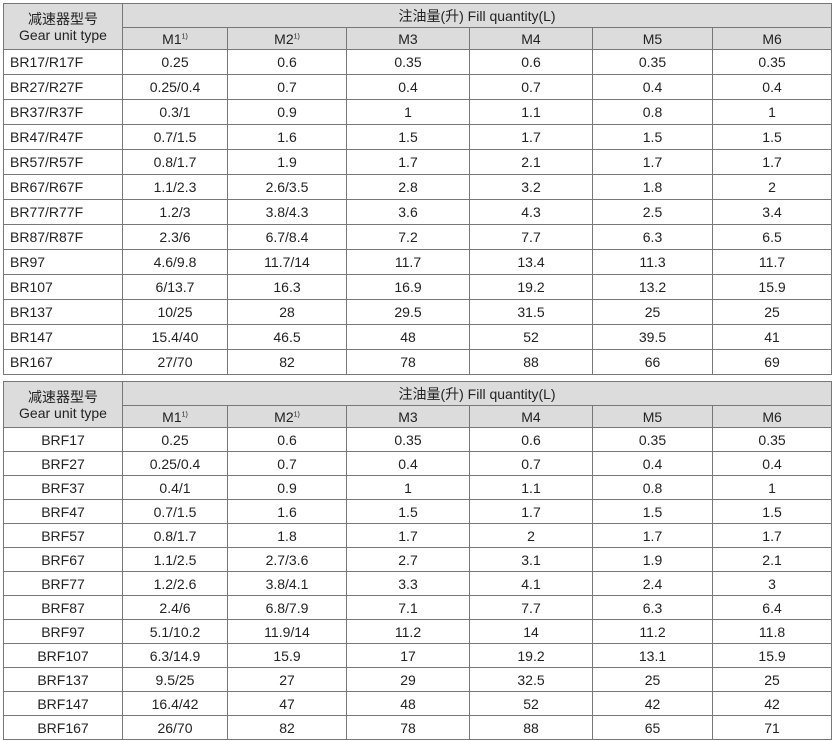 The height and width of the screenshot is (741, 833). What do you see at coordinates (175, 511) in the screenshot?
I see `fill-quantity-cell: 0.7/1.5` at bounding box center [175, 511].